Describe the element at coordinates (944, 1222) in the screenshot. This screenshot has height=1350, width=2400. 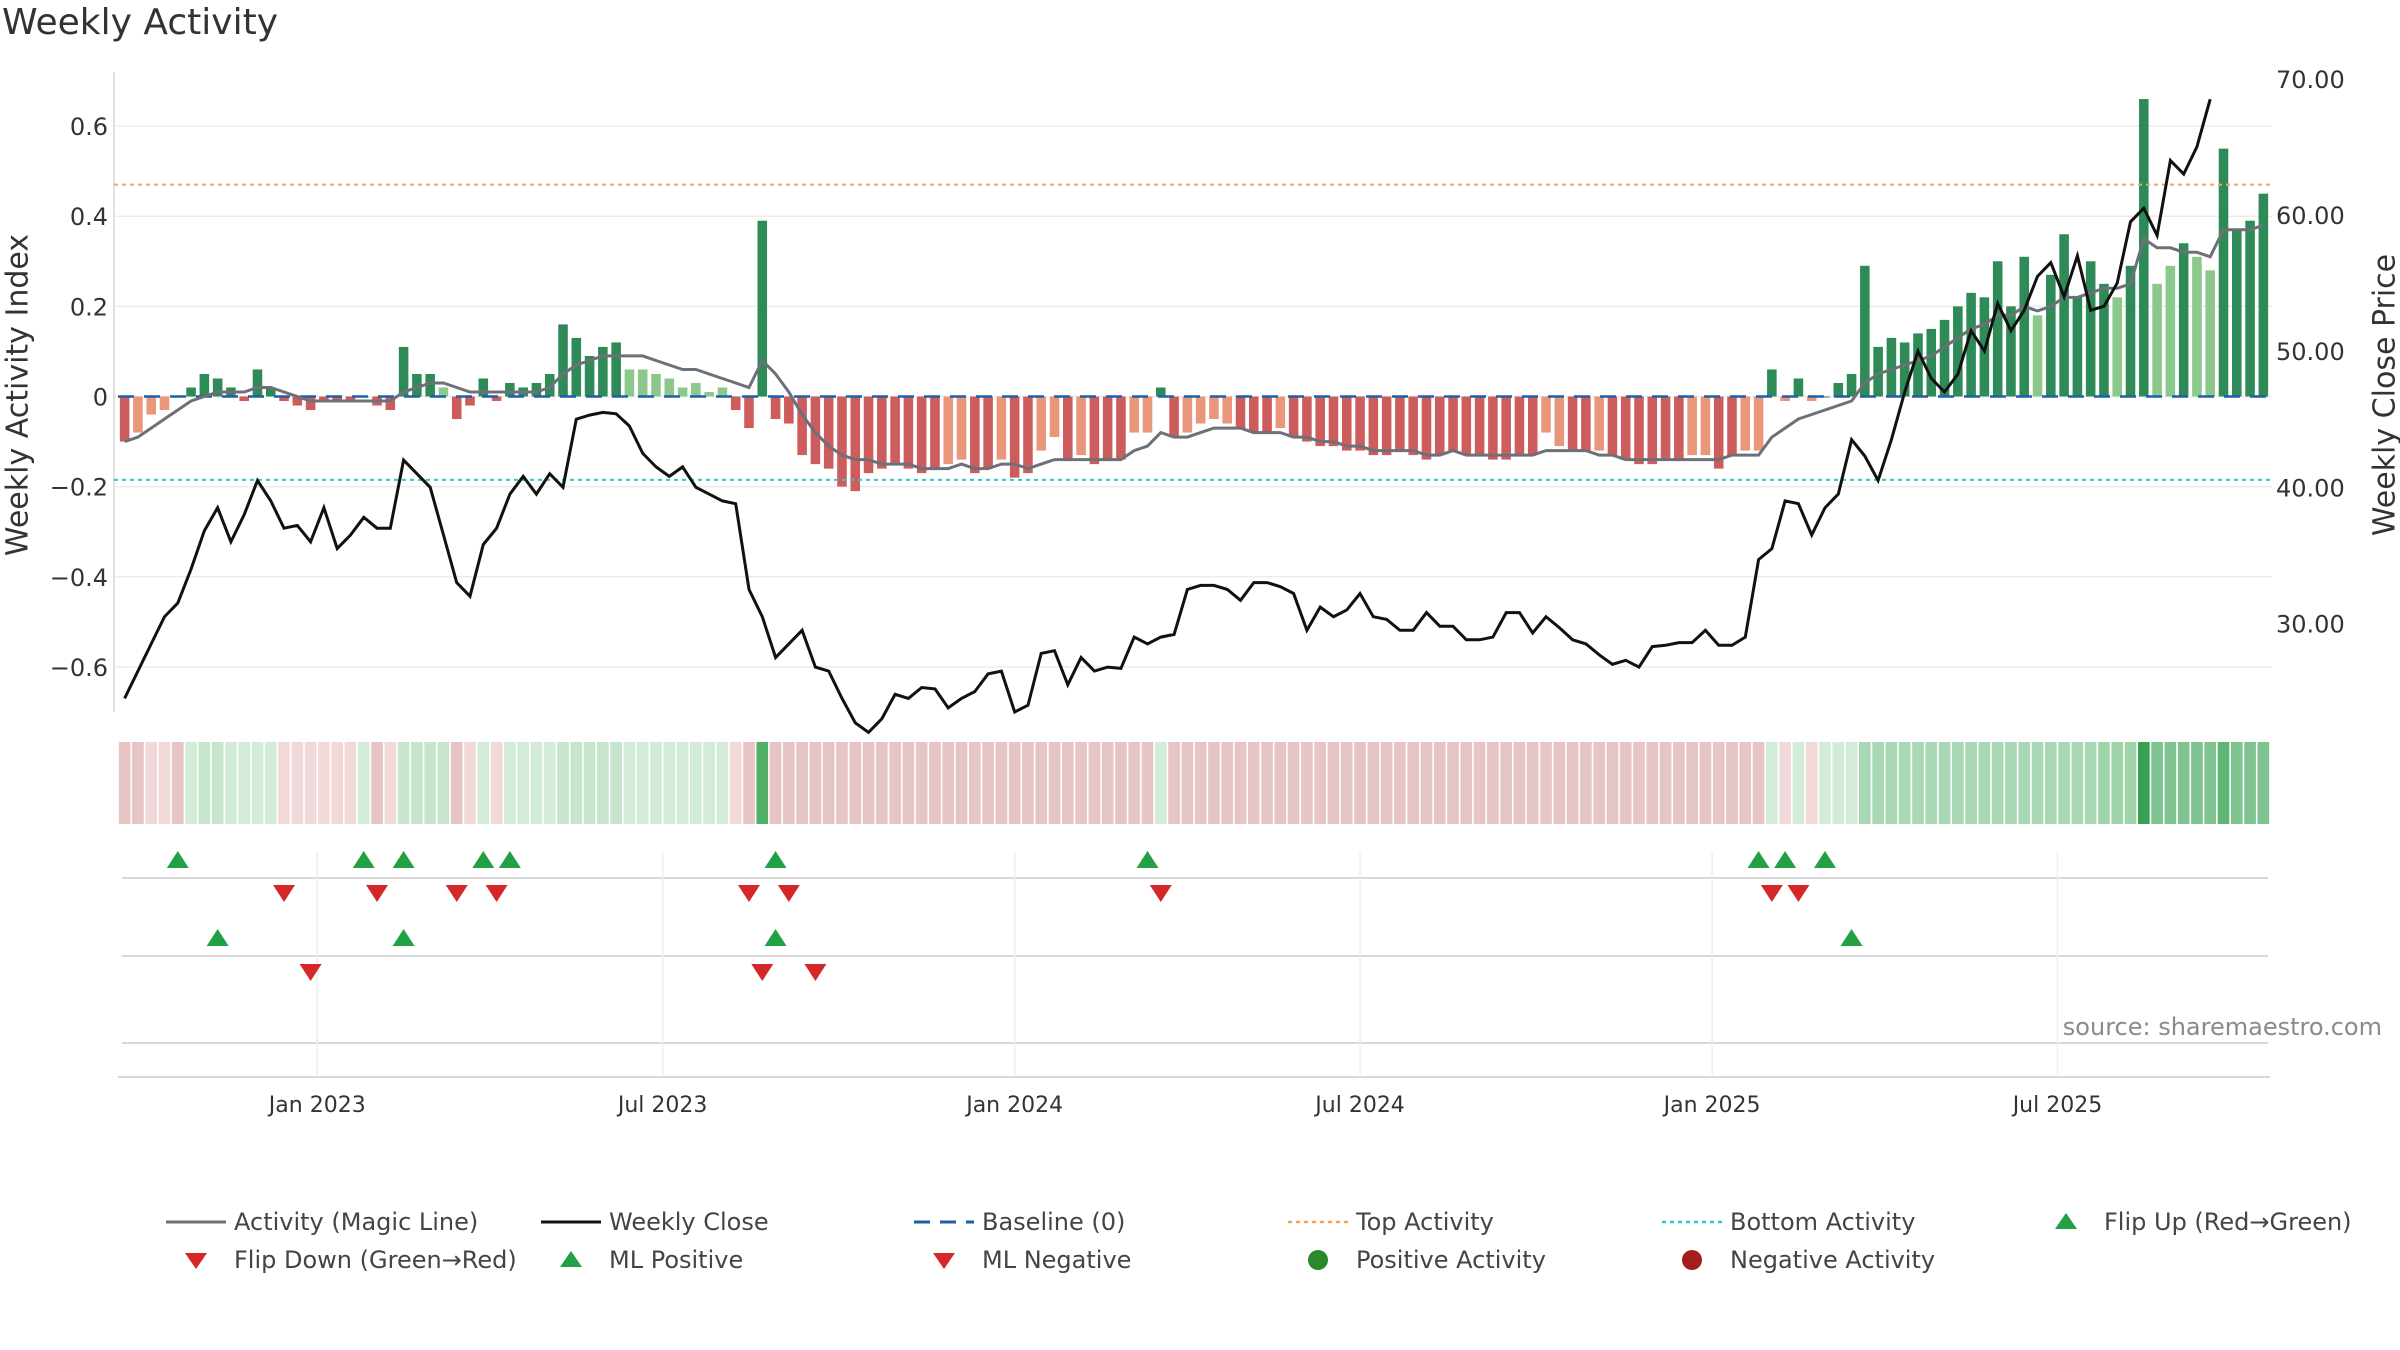
I see `legend-baseline-swatch` at that location.